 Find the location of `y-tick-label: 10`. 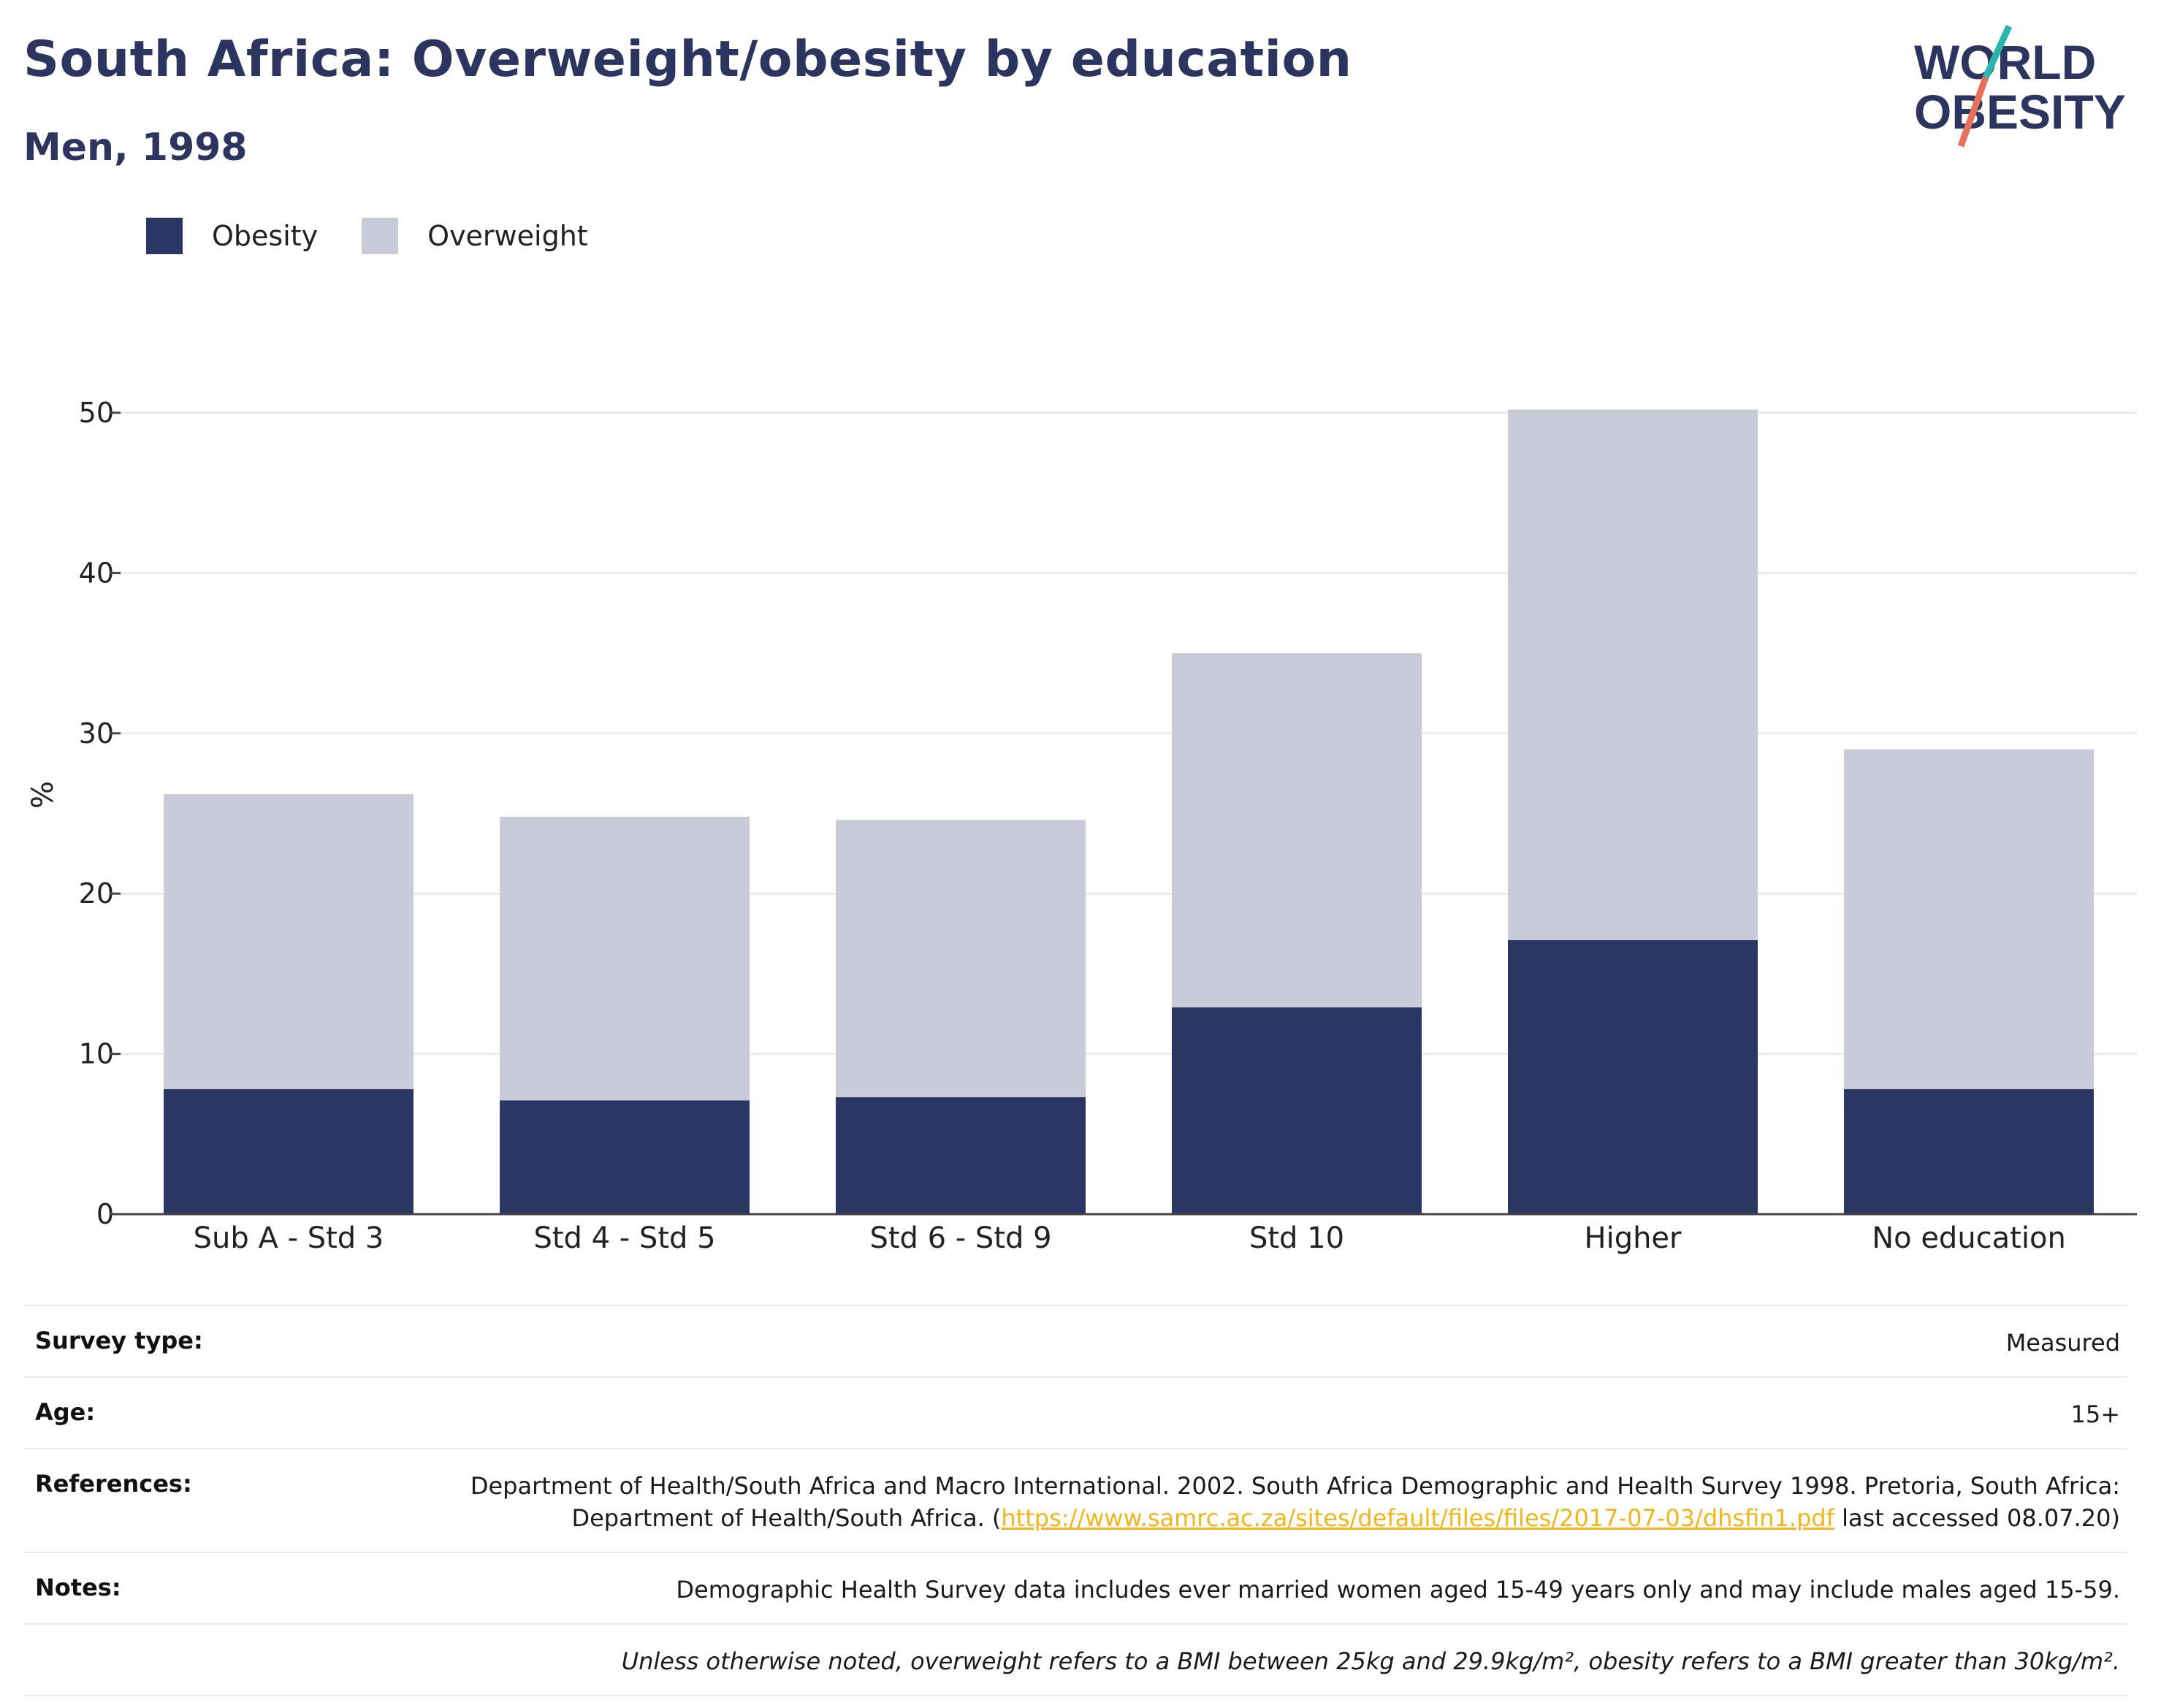

y-tick-label: 10 is located at coordinates (96, 1054).